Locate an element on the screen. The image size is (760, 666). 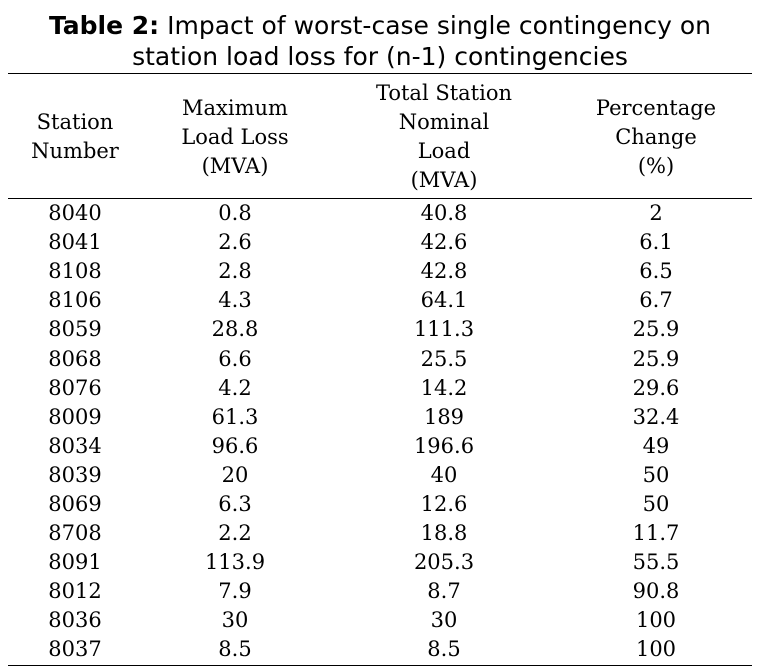
total-nominal-load-cell: 30 is located at coordinates (444, 620).